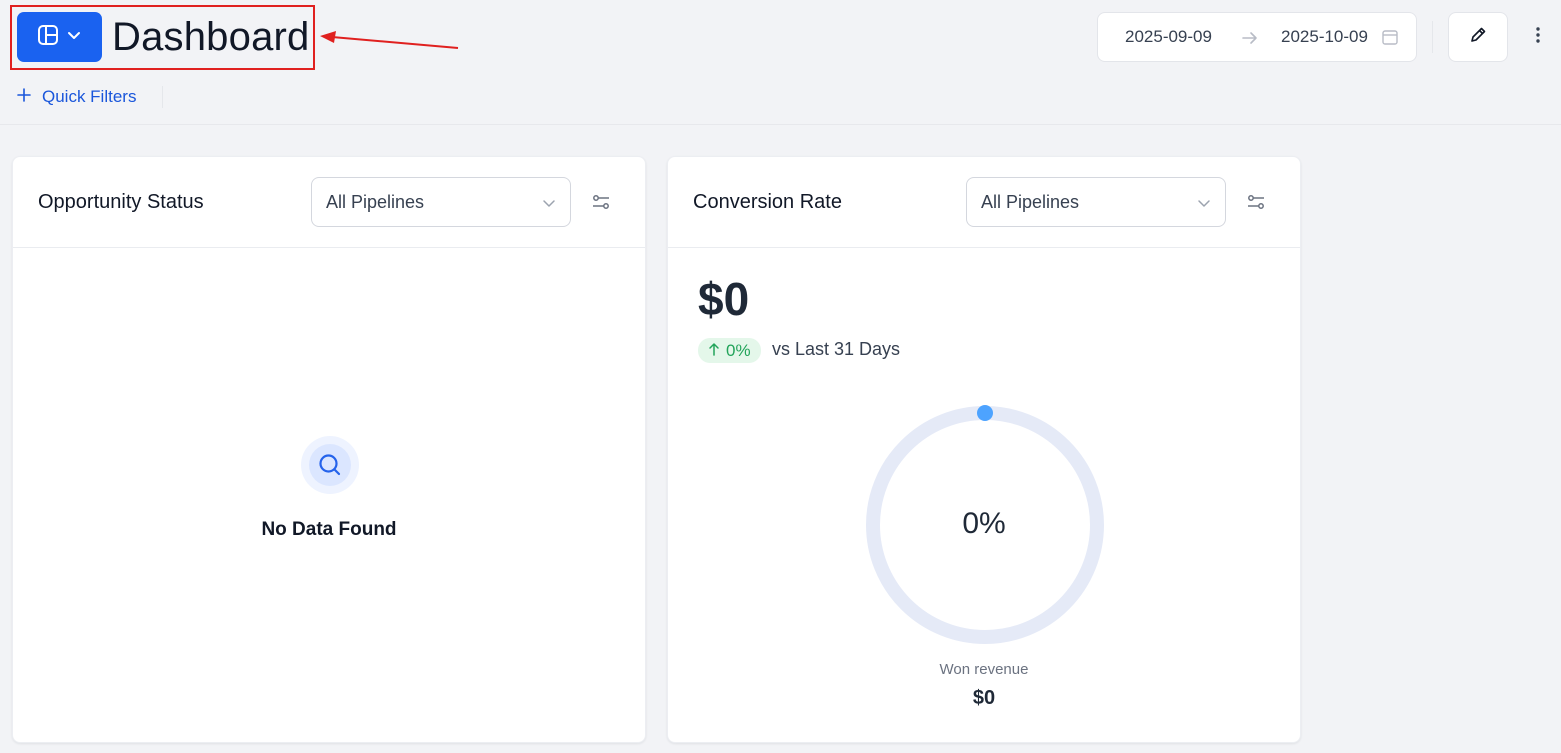 This screenshot has height=753, width=1561. Describe the element at coordinates (1432, 37) in the screenshot. I see `header-separator` at that location.